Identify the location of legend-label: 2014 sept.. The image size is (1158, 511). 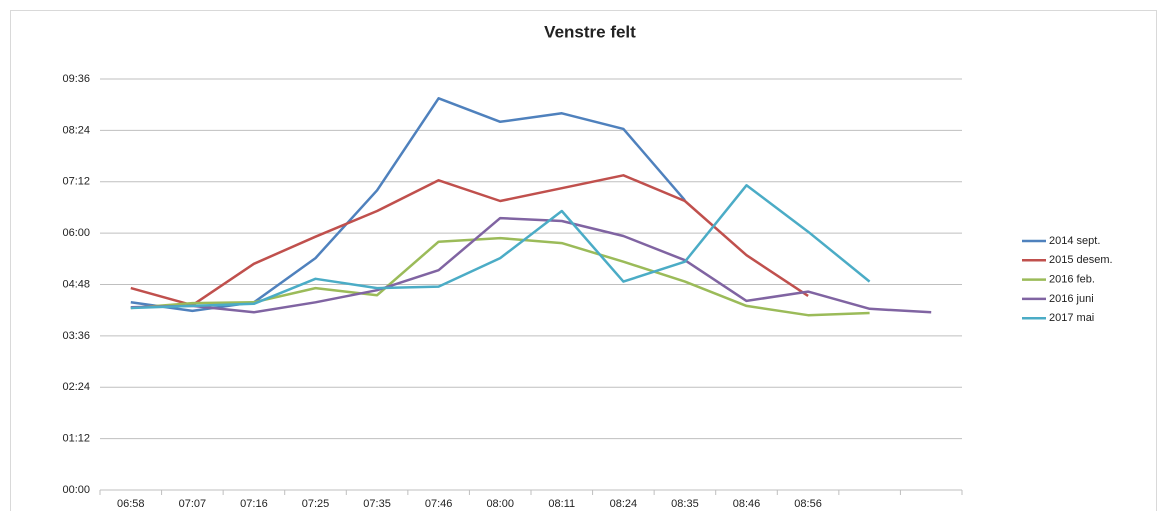
(1074, 241).